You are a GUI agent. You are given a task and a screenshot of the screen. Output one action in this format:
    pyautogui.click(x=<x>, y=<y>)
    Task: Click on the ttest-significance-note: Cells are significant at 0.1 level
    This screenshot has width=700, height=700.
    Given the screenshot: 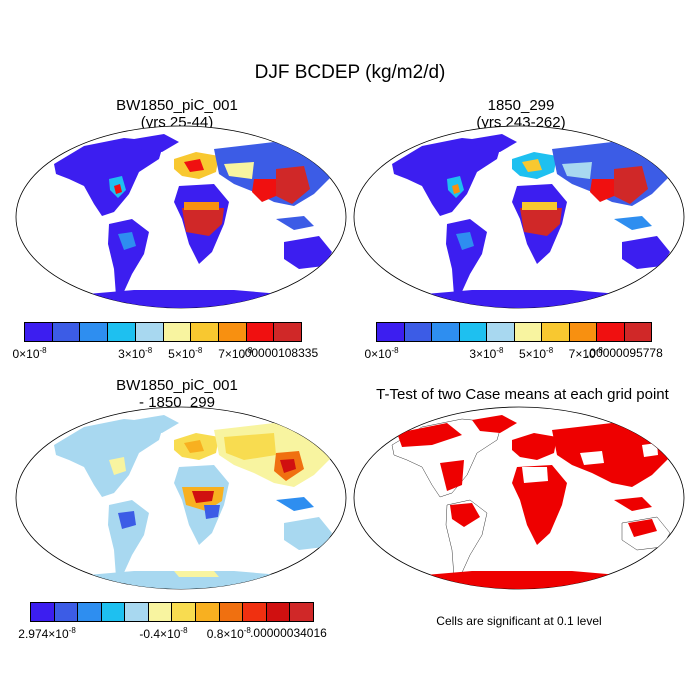 What is the action you would take?
    pyautogui.click(x=519, y=621)
    